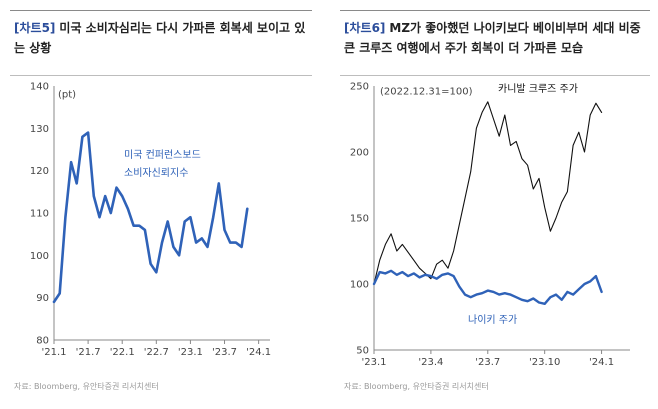 The height and width of the screenshot is (409, 658). Describe the element at coordinates (88, 352) in the screenshot. I see `x-tick-label: '21.7` at that location.